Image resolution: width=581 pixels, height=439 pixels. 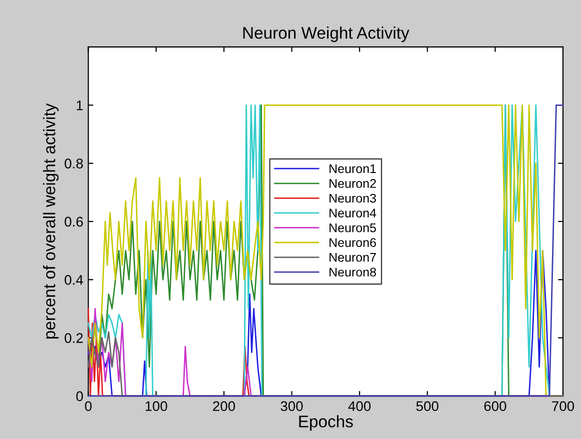 What do you see at coordinates (563, 406) in the screenshot?
I see `x-tick-label: 700` at bounding box center [563, 406].